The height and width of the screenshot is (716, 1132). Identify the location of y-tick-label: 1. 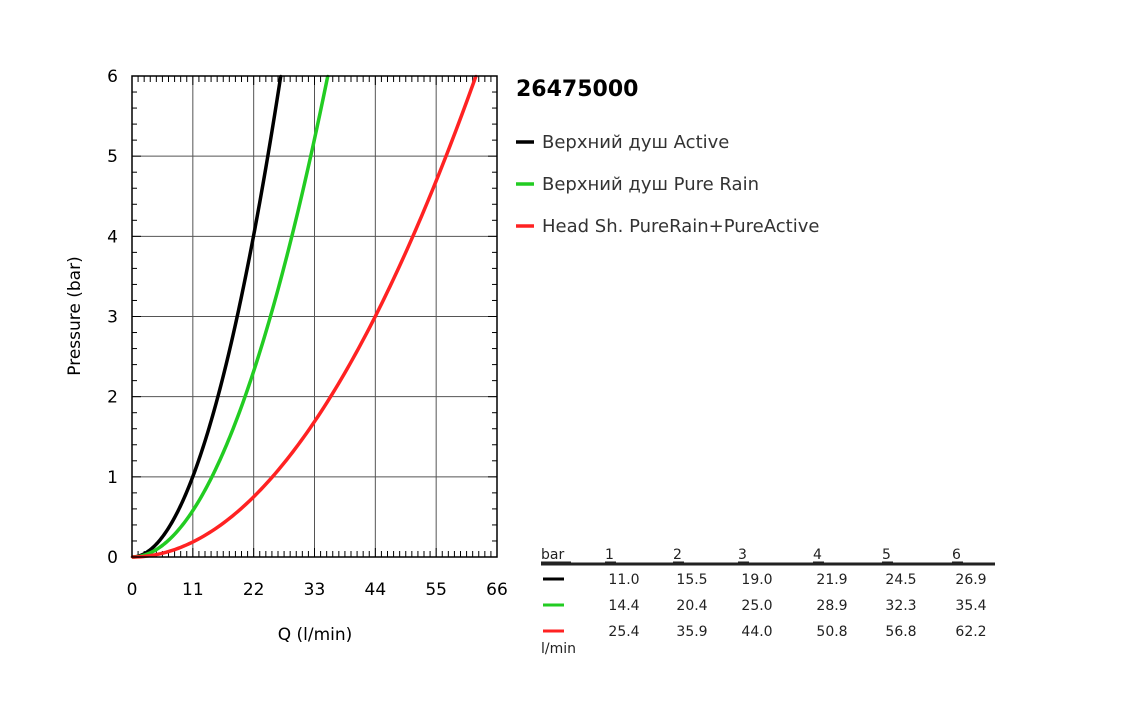
(112, 478).